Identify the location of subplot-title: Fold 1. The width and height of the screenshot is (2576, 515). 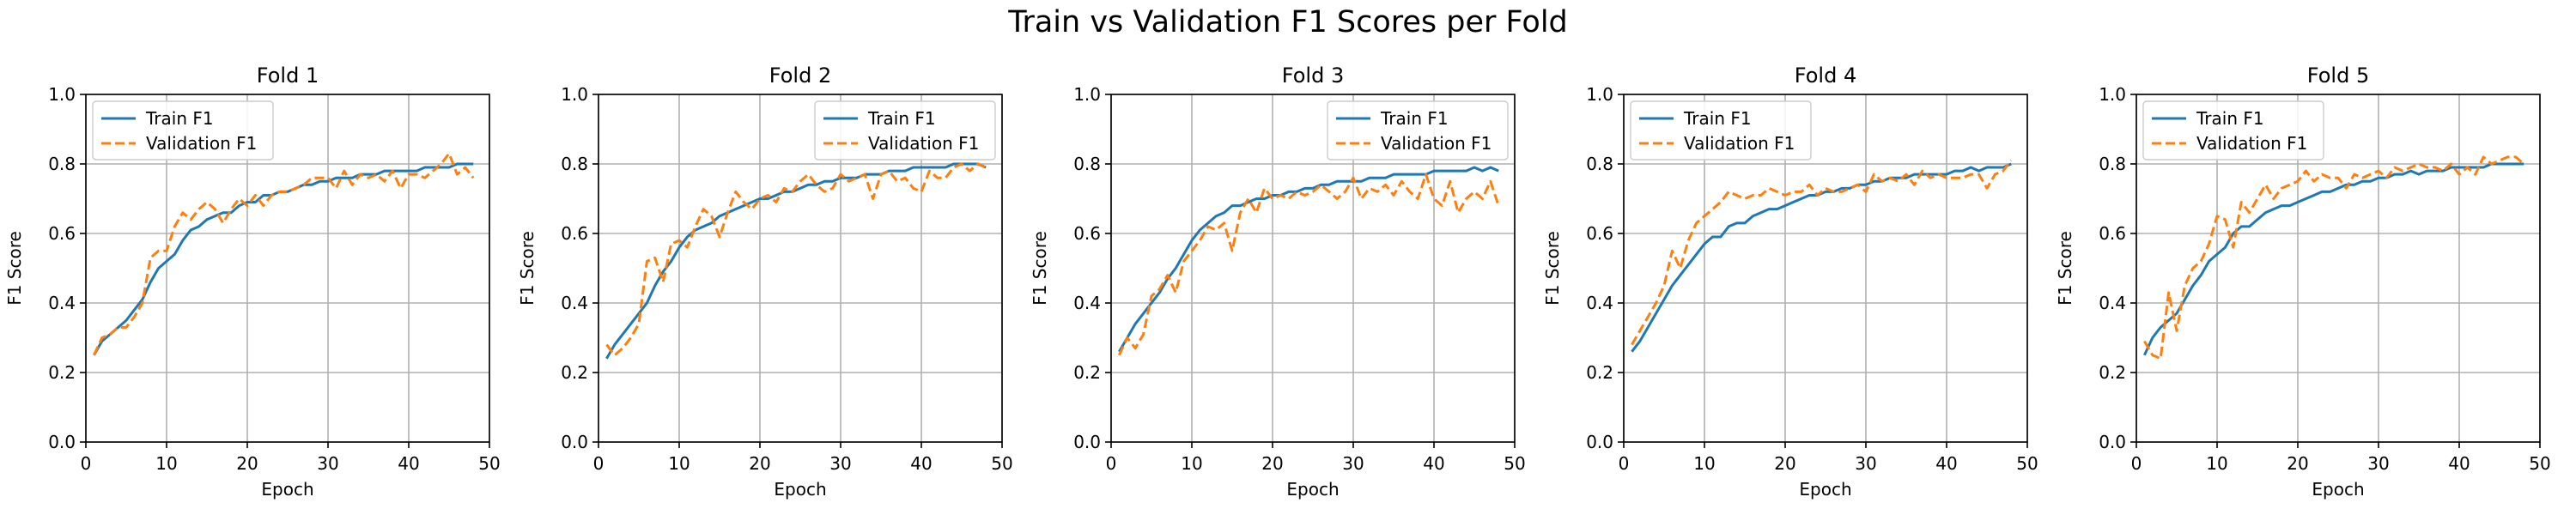
(288, 76).